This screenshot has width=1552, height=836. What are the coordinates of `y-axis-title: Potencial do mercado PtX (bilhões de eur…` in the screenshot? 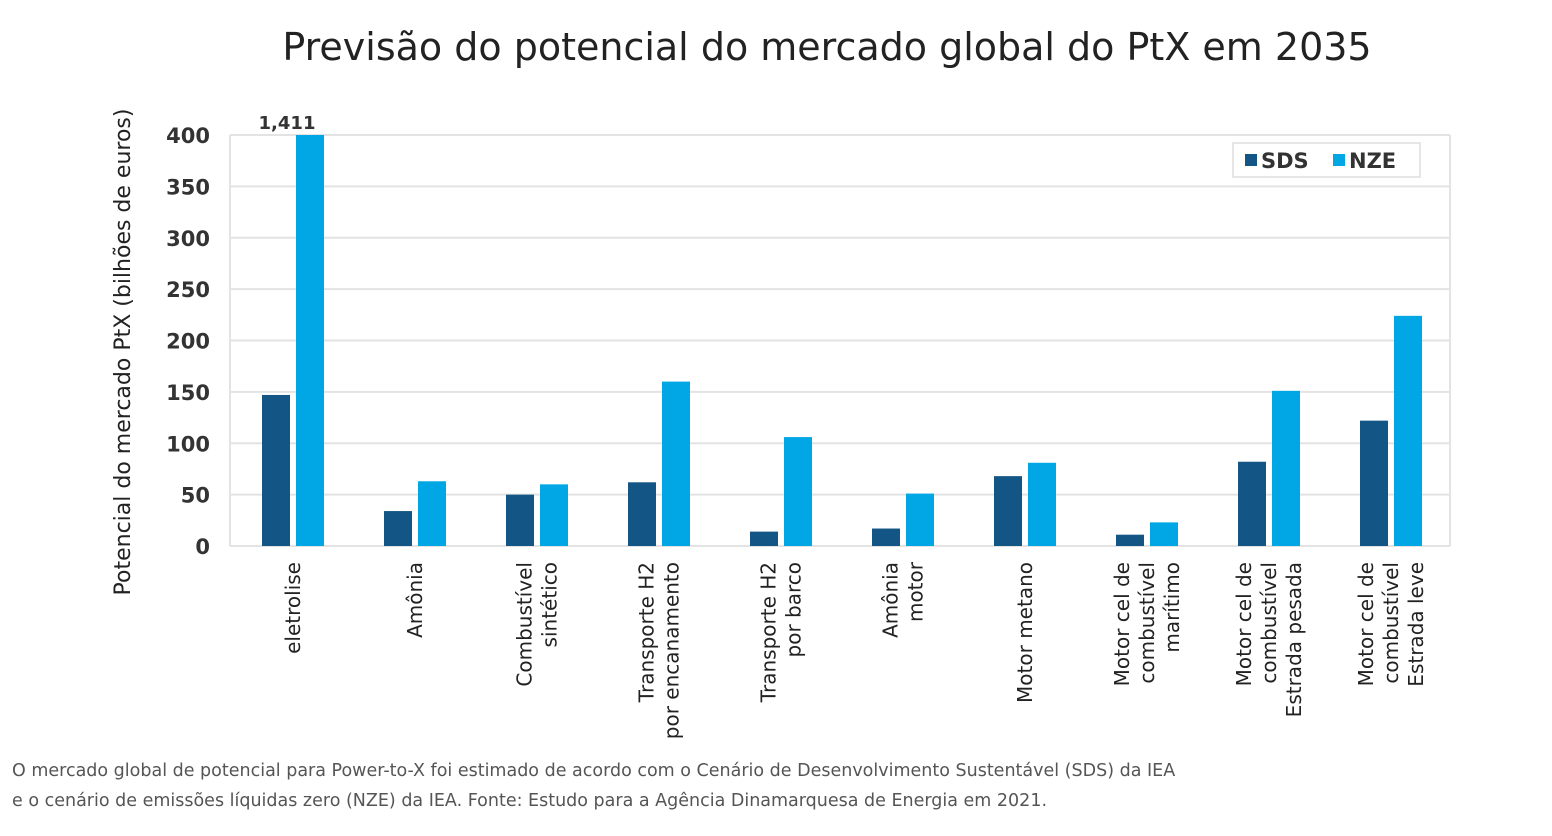 It's located at (123, 352).